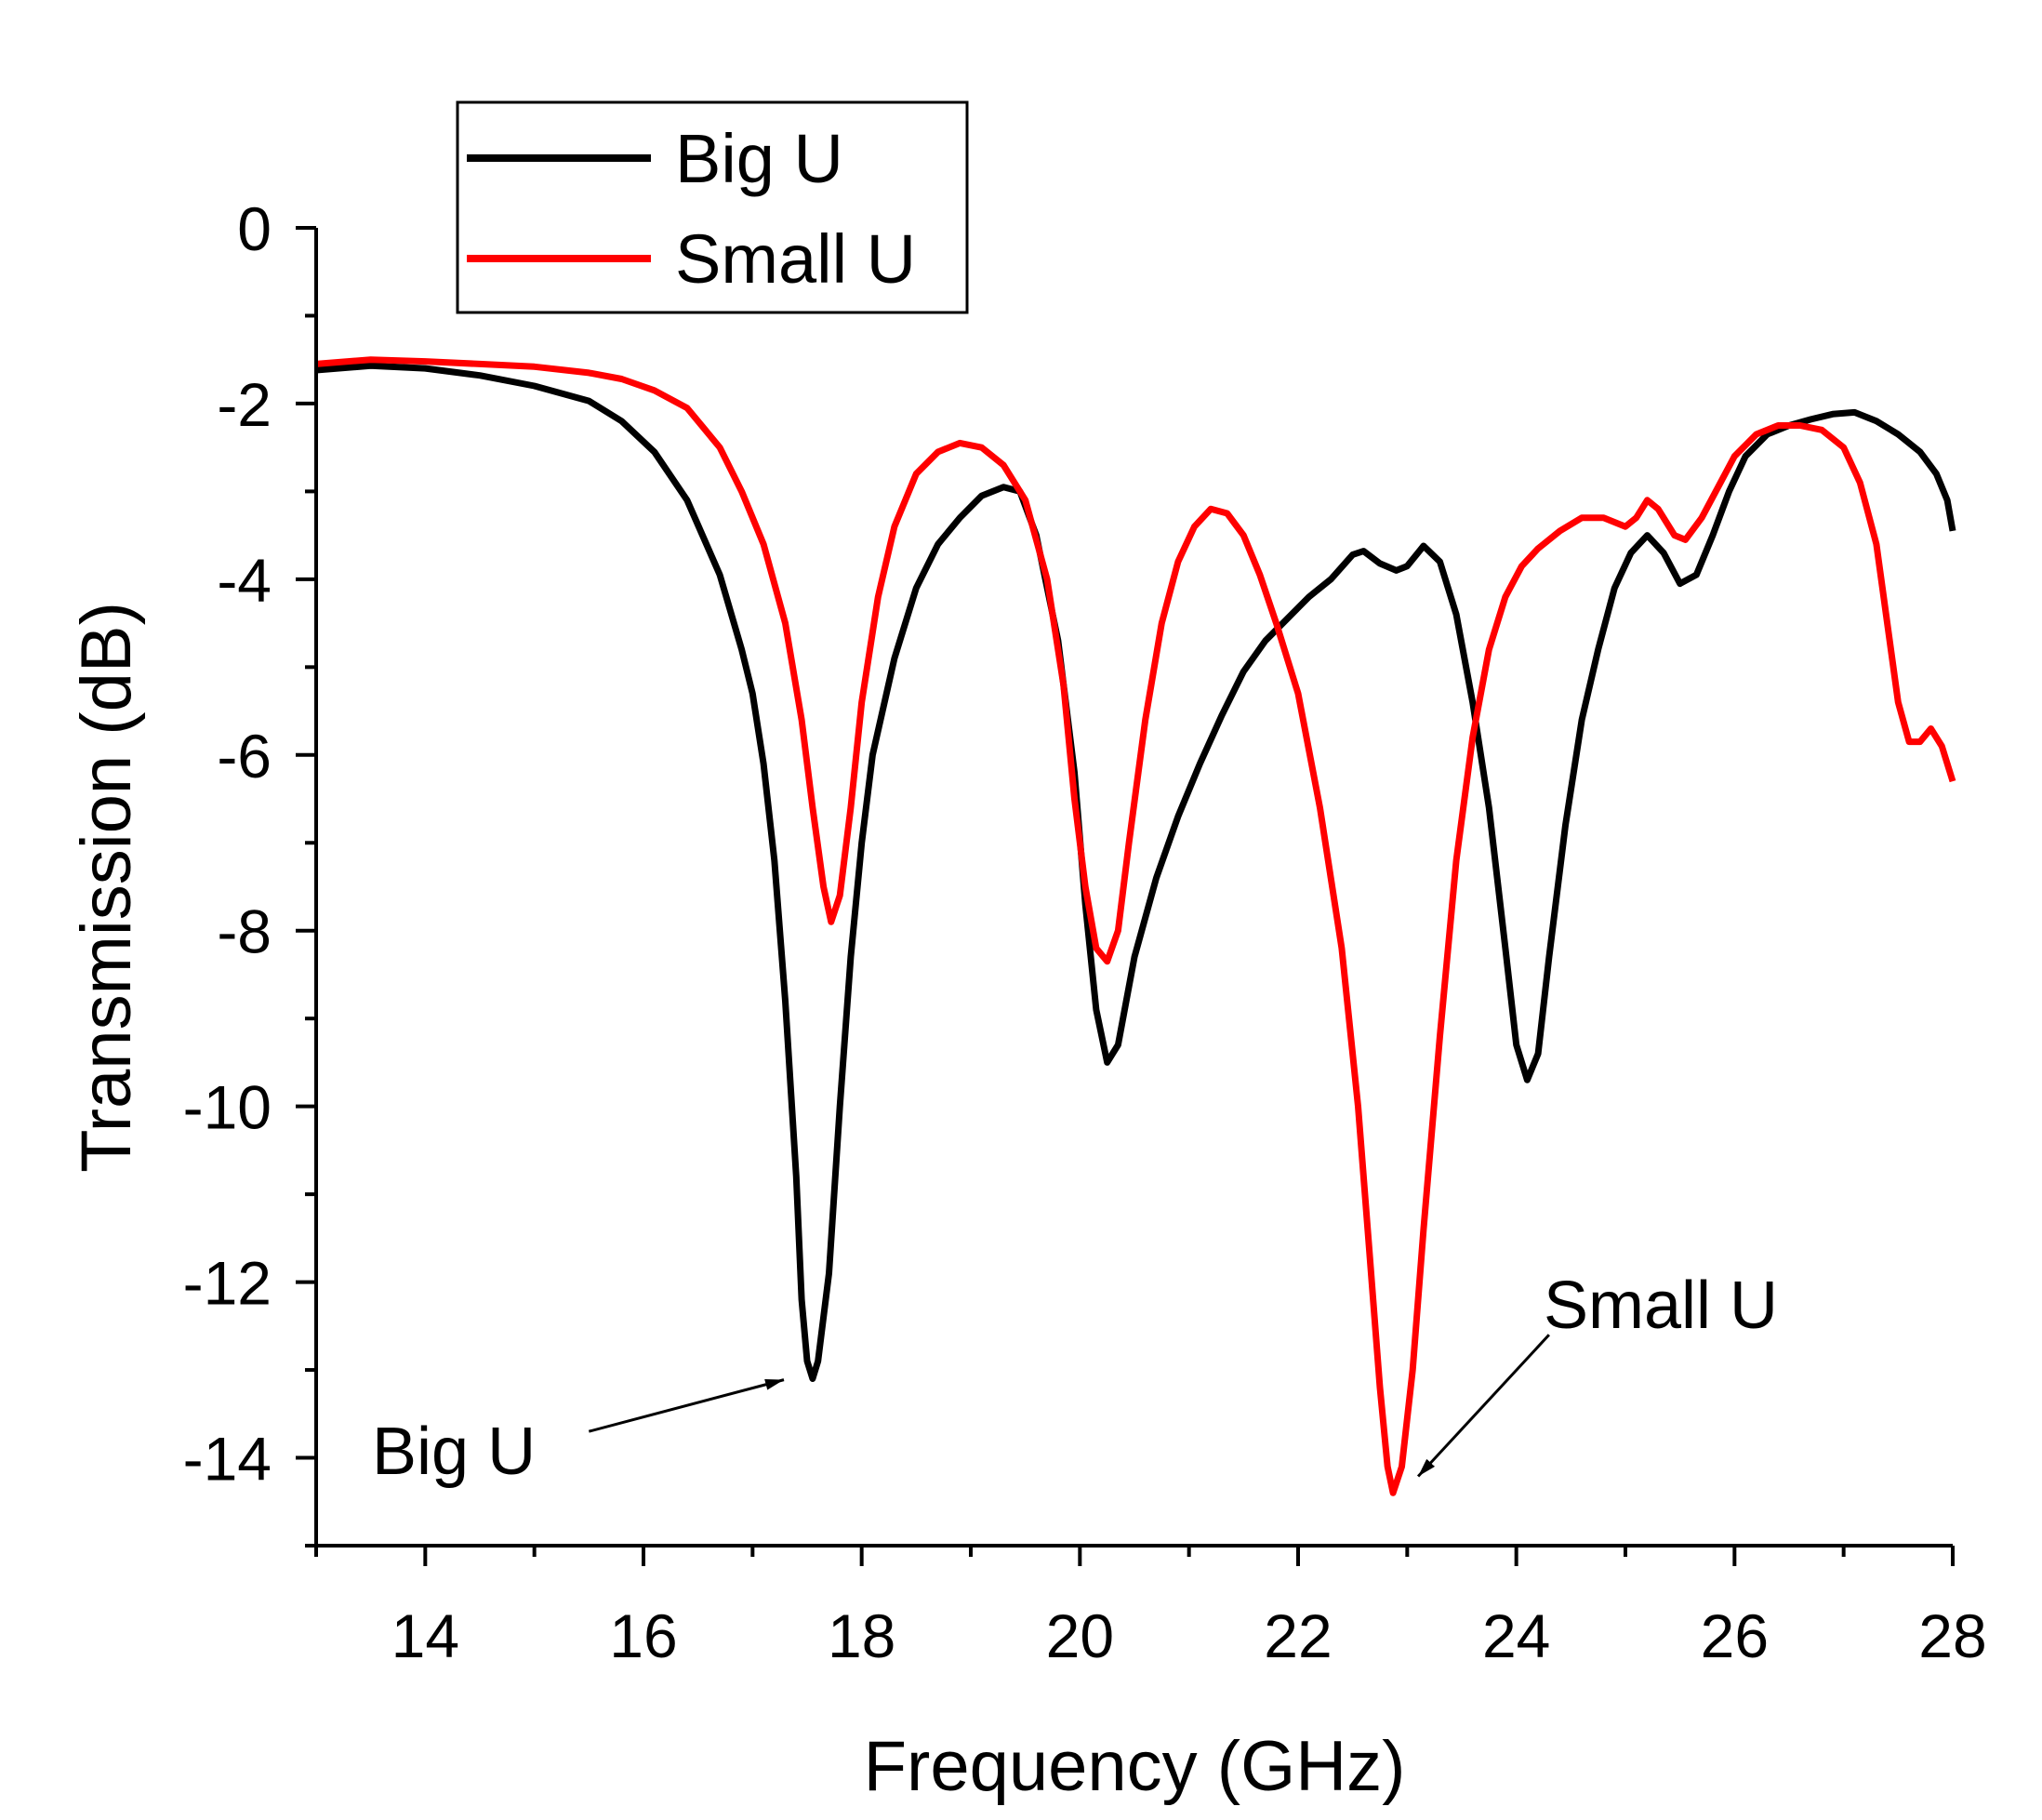  I want to click on y-tick-labels: 0 -2 -4 -6 -8 -10 -12 -14, so click(227, 844).